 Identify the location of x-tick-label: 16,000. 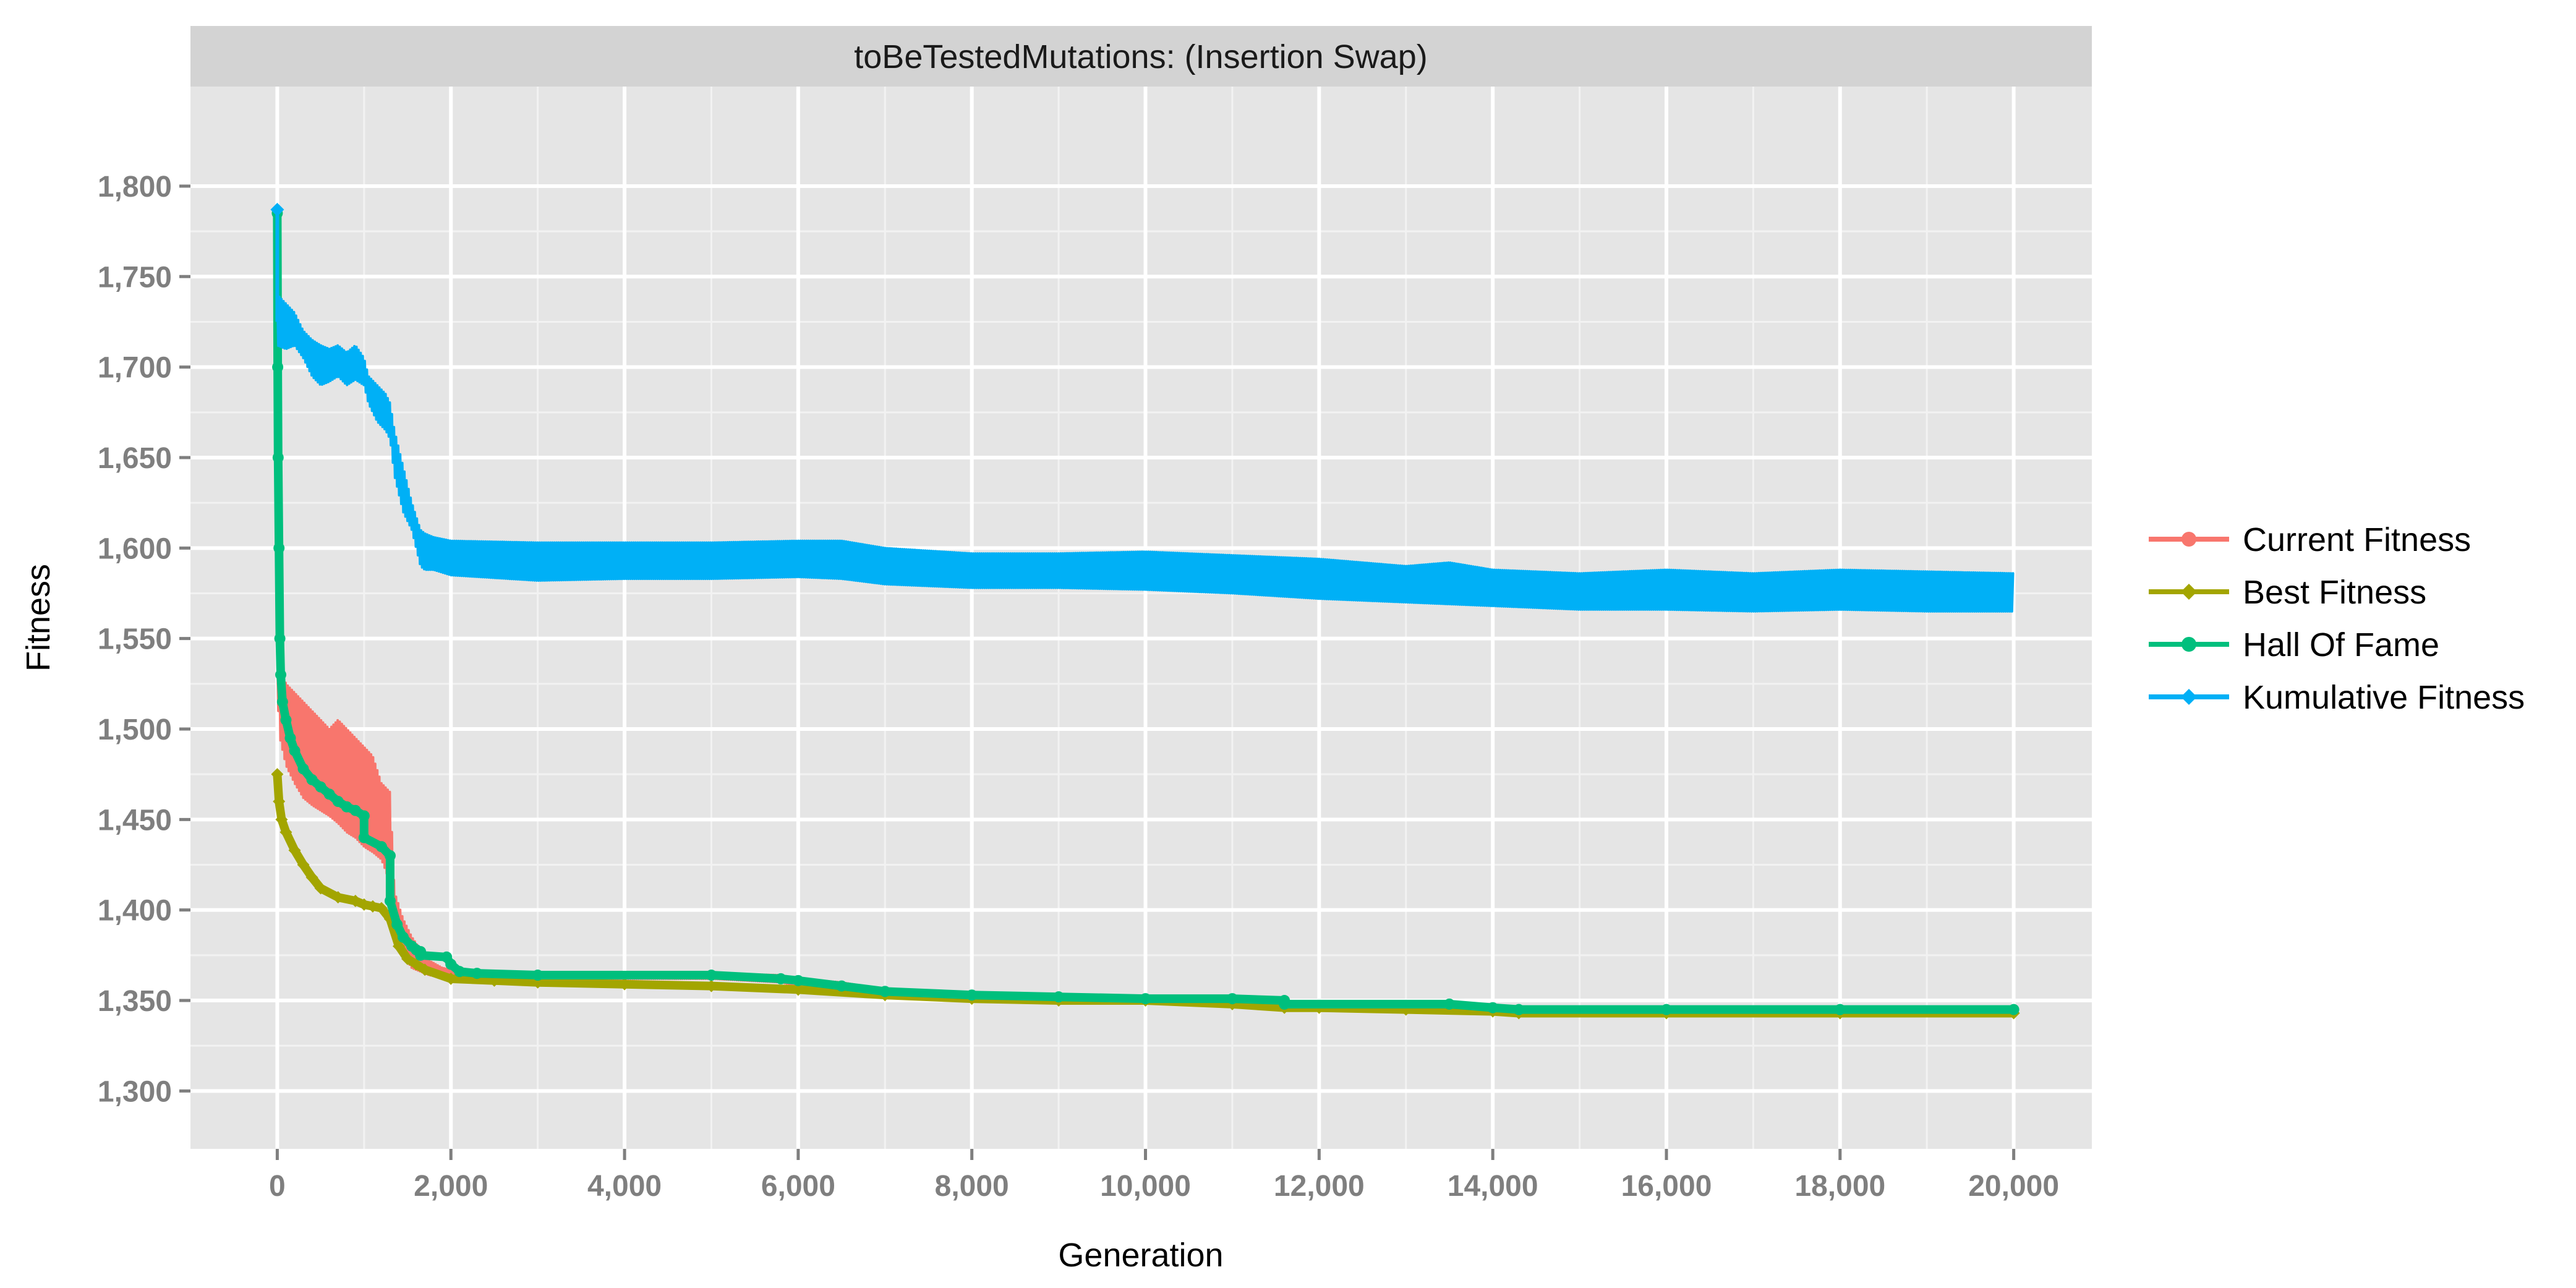
(1666, 1186).